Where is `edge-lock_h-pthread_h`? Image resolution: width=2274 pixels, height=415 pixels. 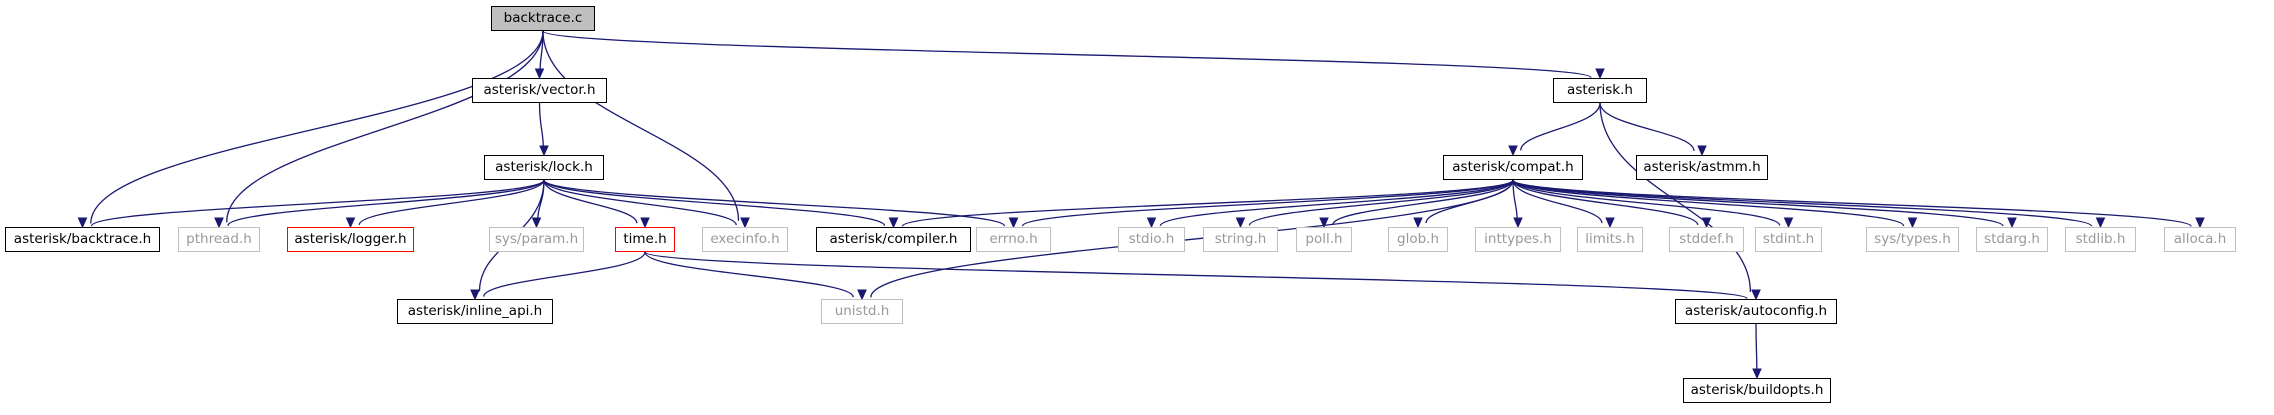 edge-lock_h-pthread_h is located at coordinates (386, 203).